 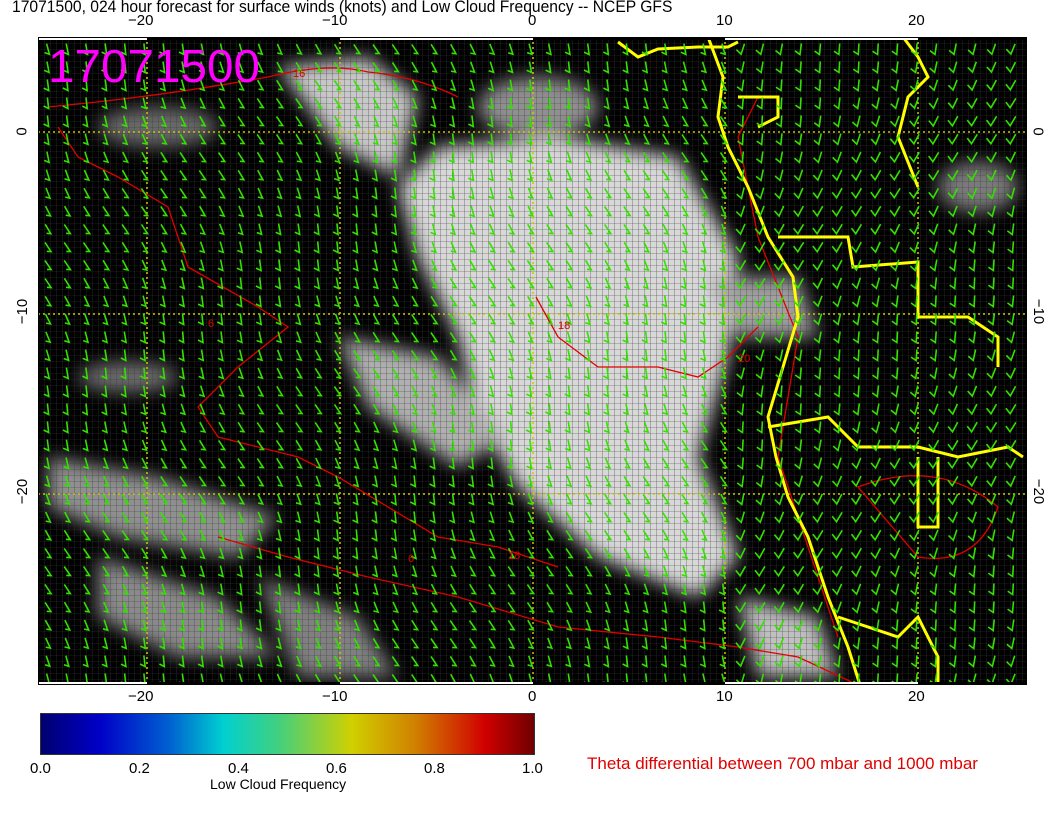 What do you see at coordinates (1039, 491) in the screenshot?
I see `lat-tick-right: −20` at bounding box center [1039, 491].